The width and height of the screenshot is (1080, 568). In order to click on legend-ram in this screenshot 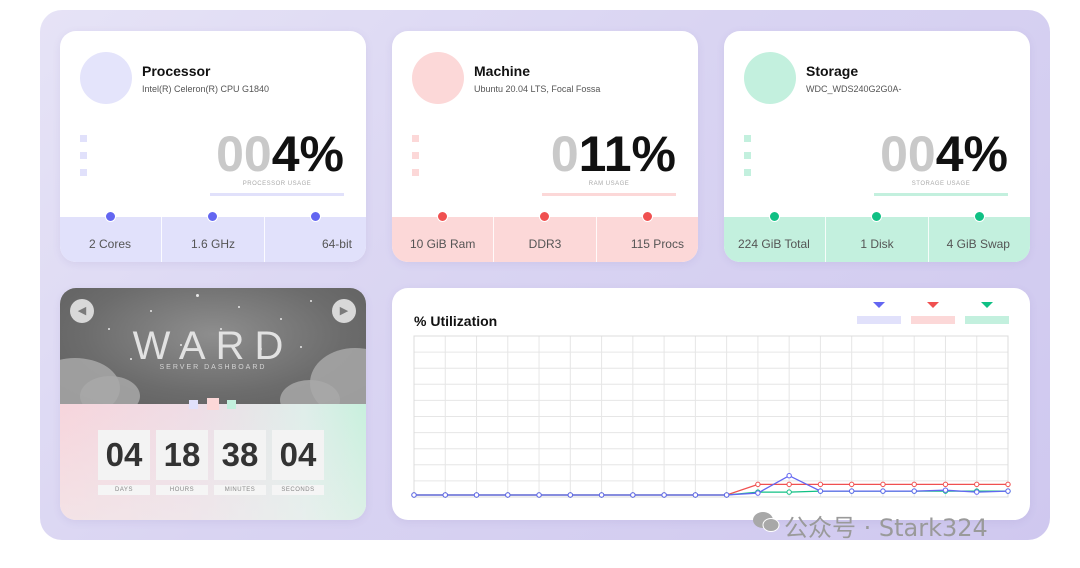, I will do `click(933, 313)`.